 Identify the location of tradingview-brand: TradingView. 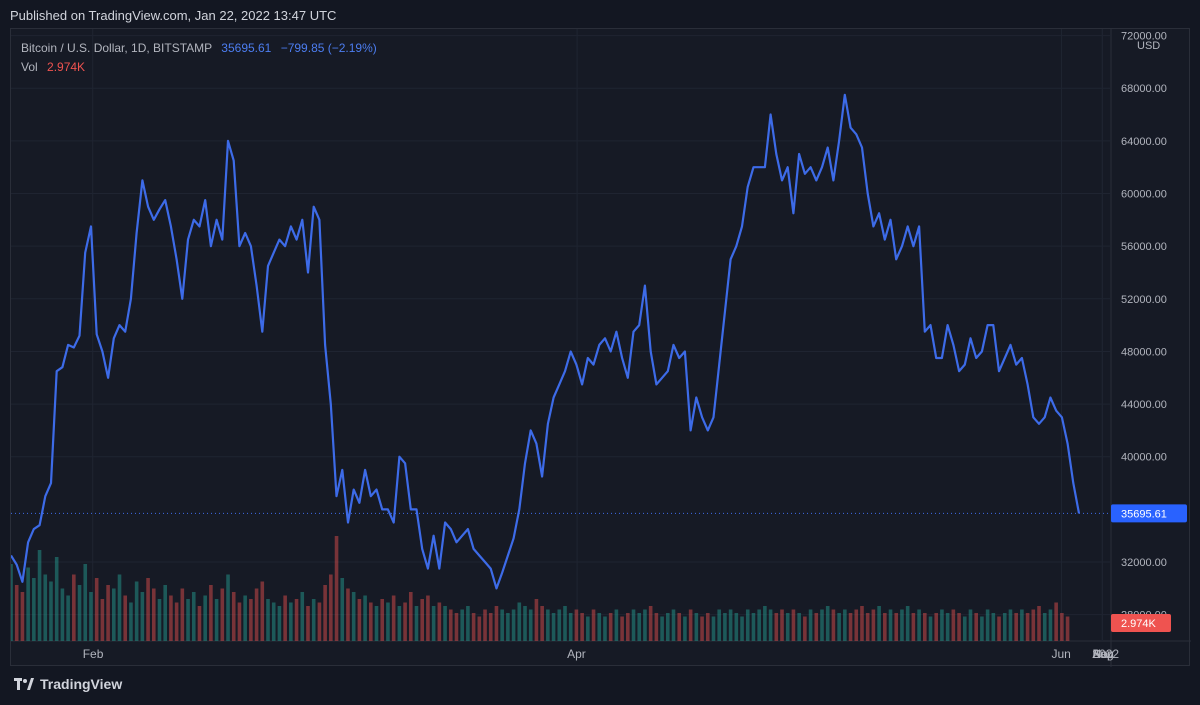
(68, 684).